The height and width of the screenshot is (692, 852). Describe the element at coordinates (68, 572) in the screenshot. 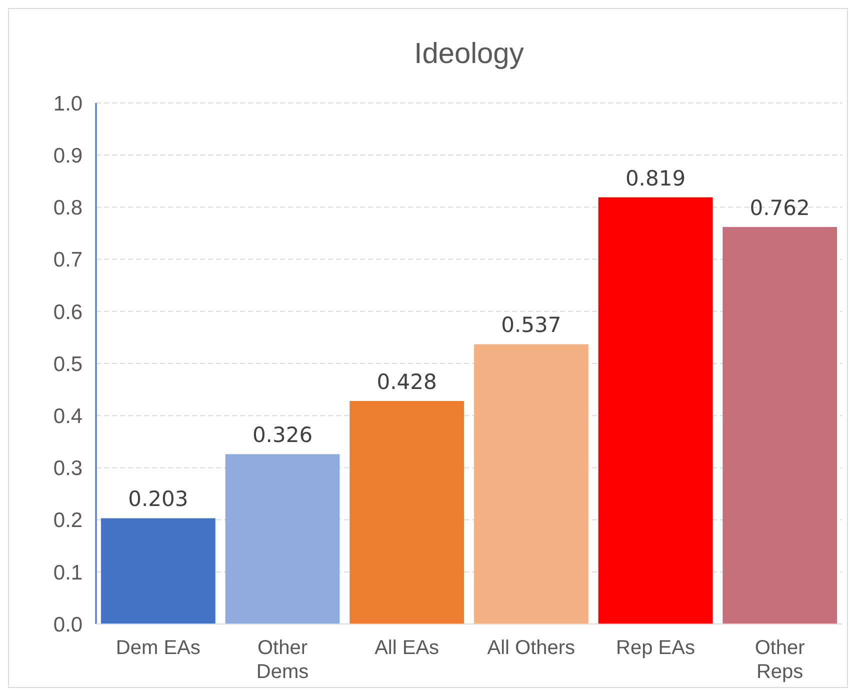

I see `text: 0.1` at that location.